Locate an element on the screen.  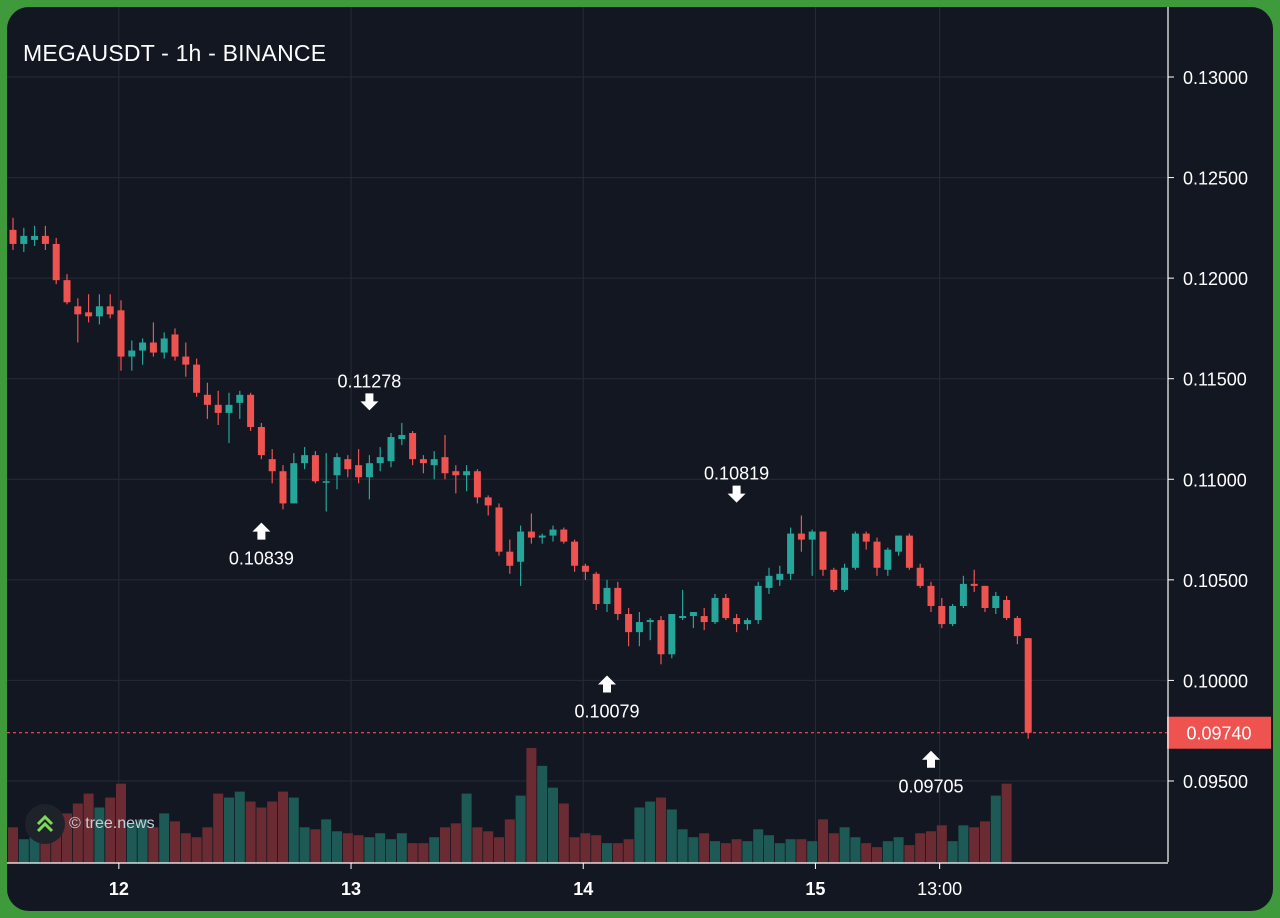
y-tick-label: 0.12000 is located at coordinates (1215, 279).